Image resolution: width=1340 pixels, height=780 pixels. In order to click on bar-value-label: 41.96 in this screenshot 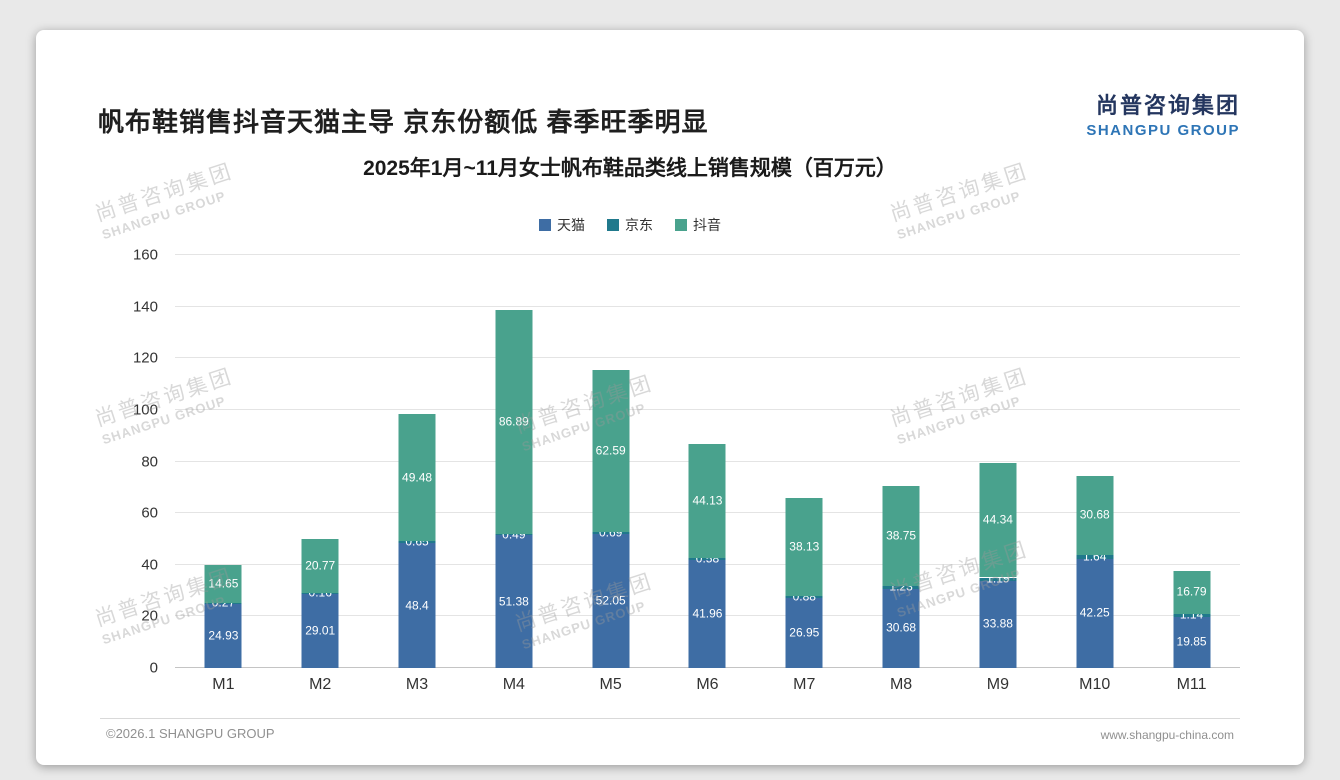, I will do `click(707, 613)`.